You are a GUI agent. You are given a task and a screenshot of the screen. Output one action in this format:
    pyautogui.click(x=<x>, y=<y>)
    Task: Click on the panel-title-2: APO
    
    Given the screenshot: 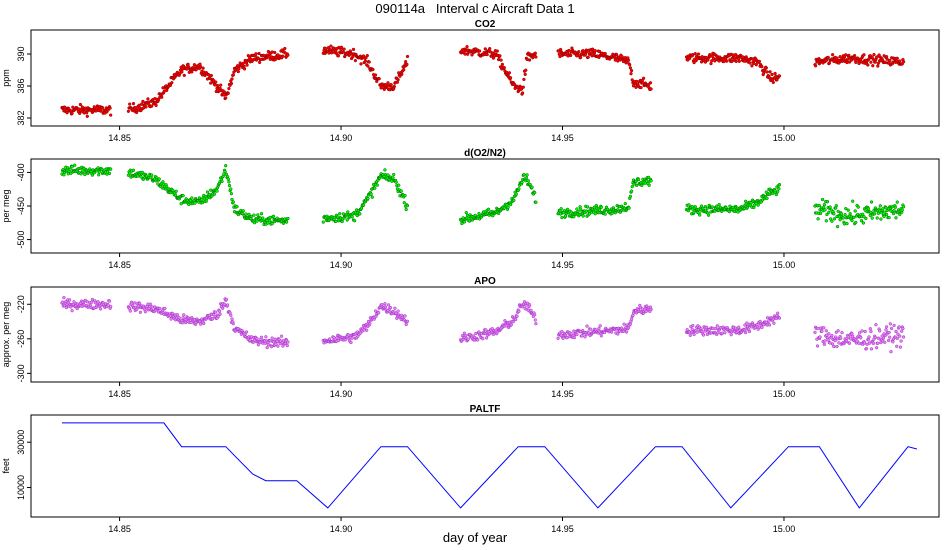 What is the action you would take?
    pyautogui.click(x=485, y=281)
    